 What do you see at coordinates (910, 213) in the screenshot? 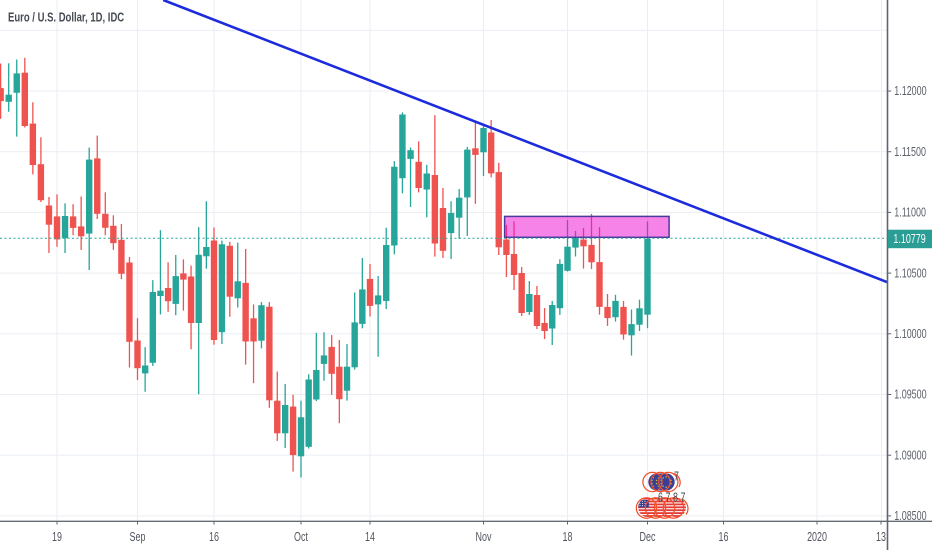
I see `svg-text: 1.11000` at bounding box center [910, 213].